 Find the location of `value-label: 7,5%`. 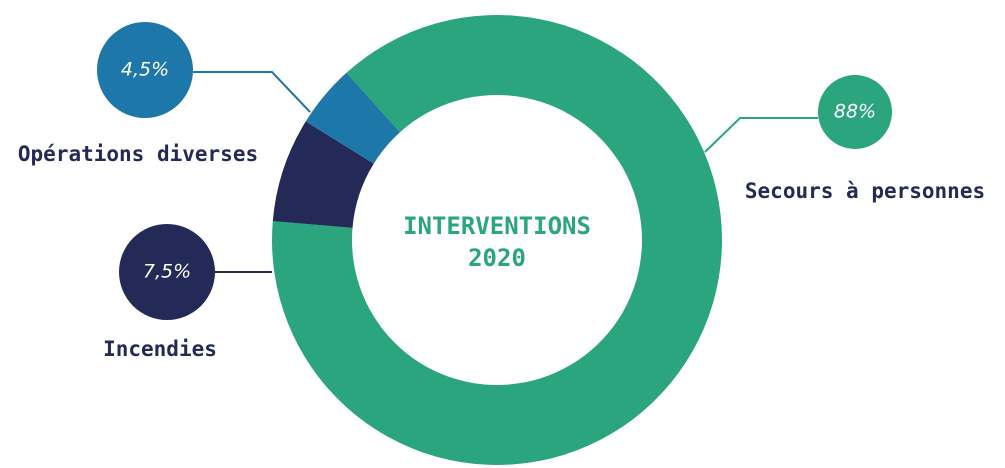

value-label: 7,5% is located at coordinates (167, 272).